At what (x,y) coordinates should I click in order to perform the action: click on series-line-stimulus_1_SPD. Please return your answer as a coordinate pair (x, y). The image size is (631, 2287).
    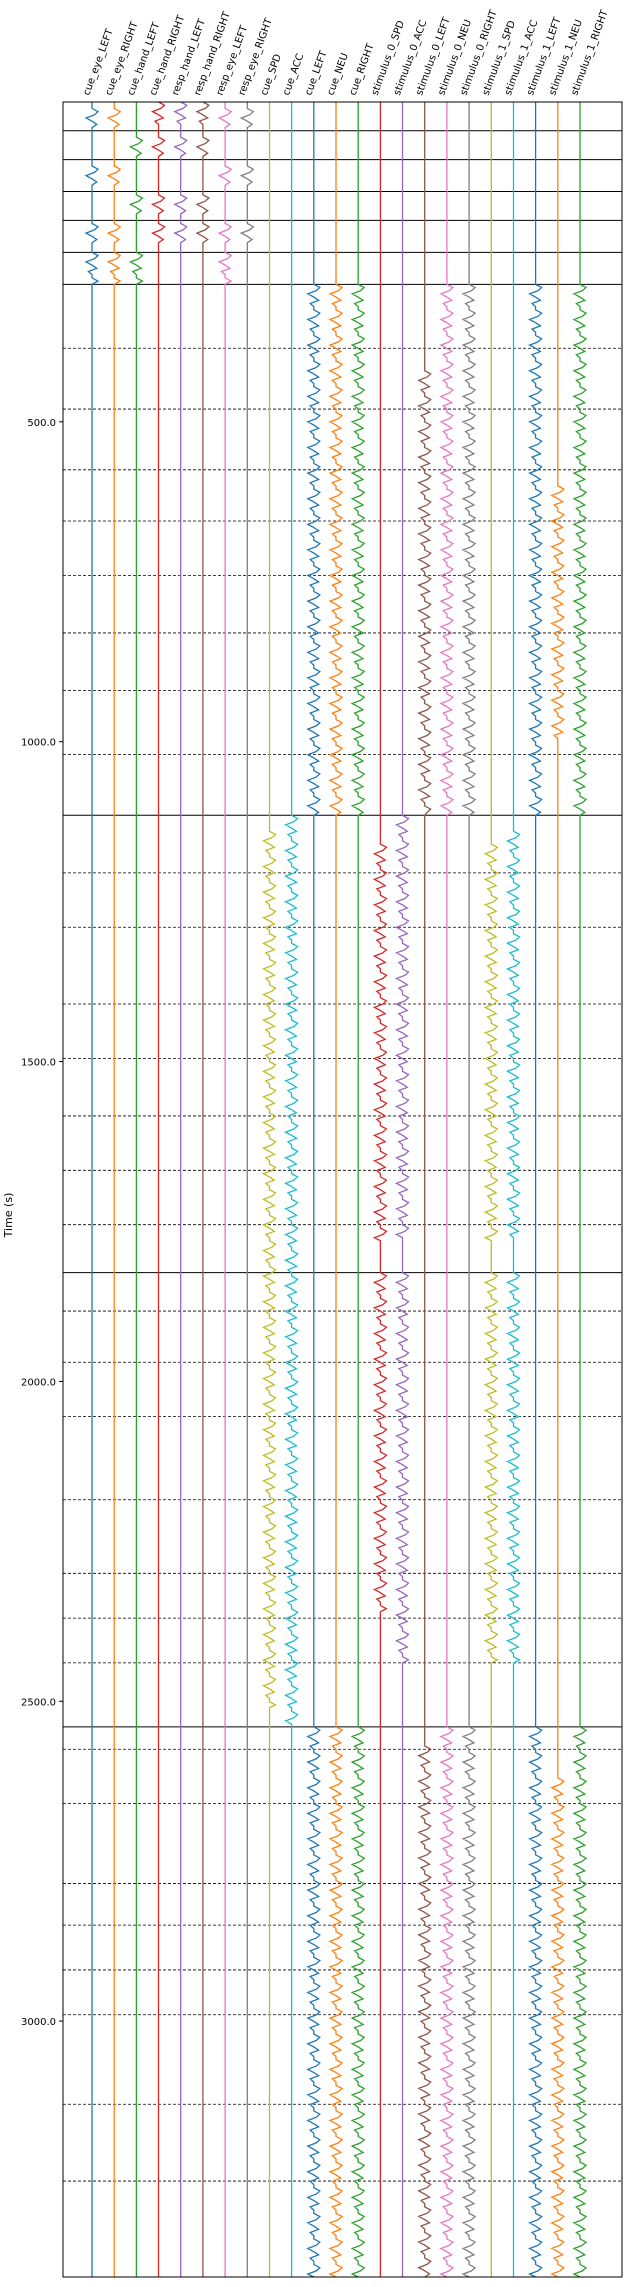
    Looking at the image, I should click on (491, 1189).